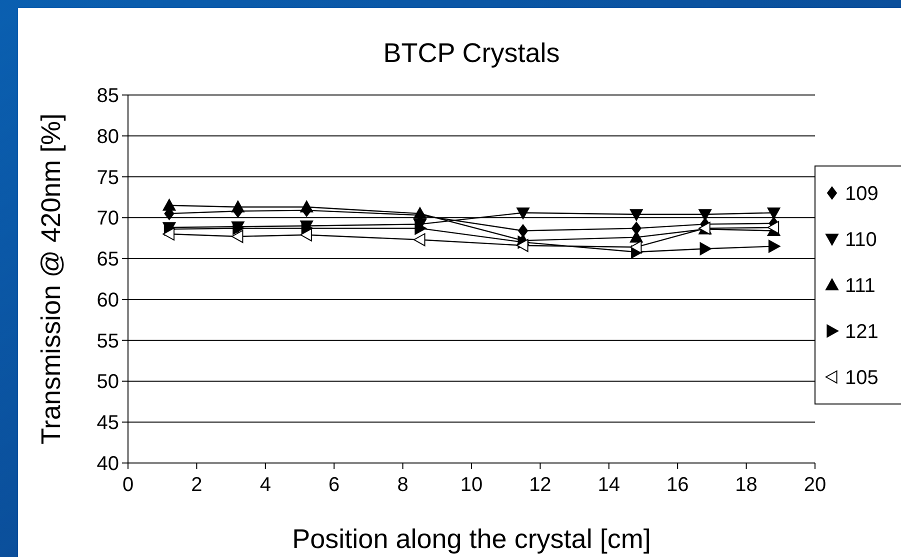  What do you see at coordinates (107, 259) in the screenshot?
I see `y-tick-label: 65` at bounding box center [107, 259].